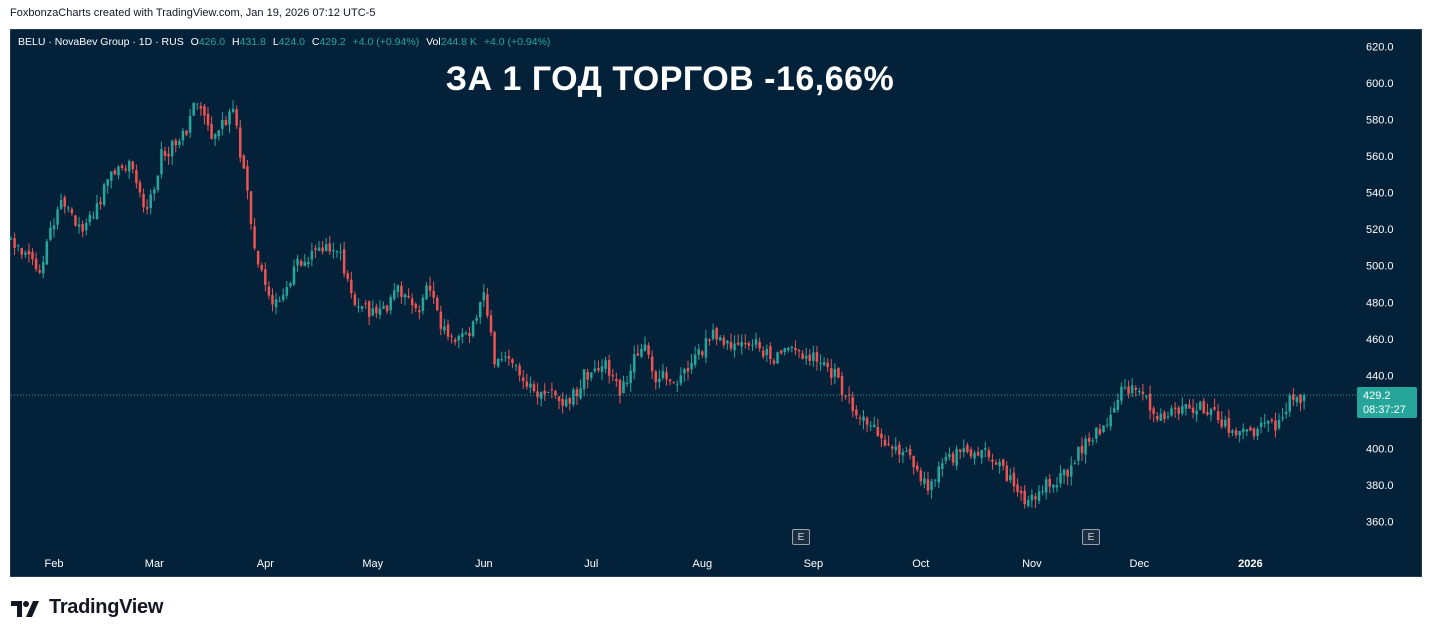  I want to click on low-label: L, so click(275, 42).